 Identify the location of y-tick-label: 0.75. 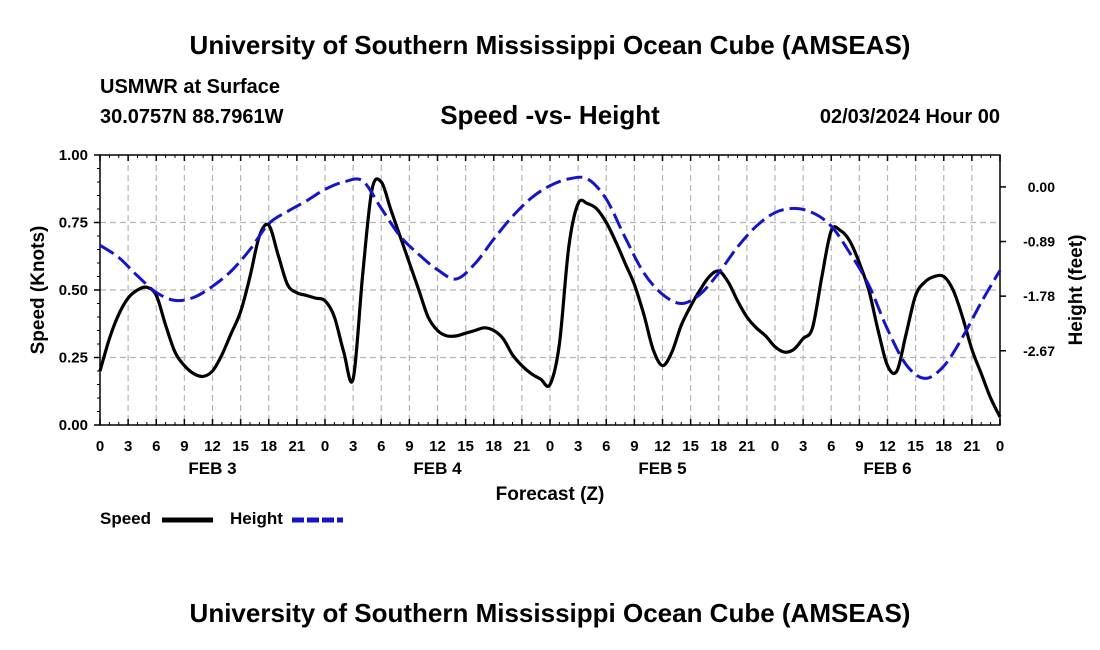
(73, 223).